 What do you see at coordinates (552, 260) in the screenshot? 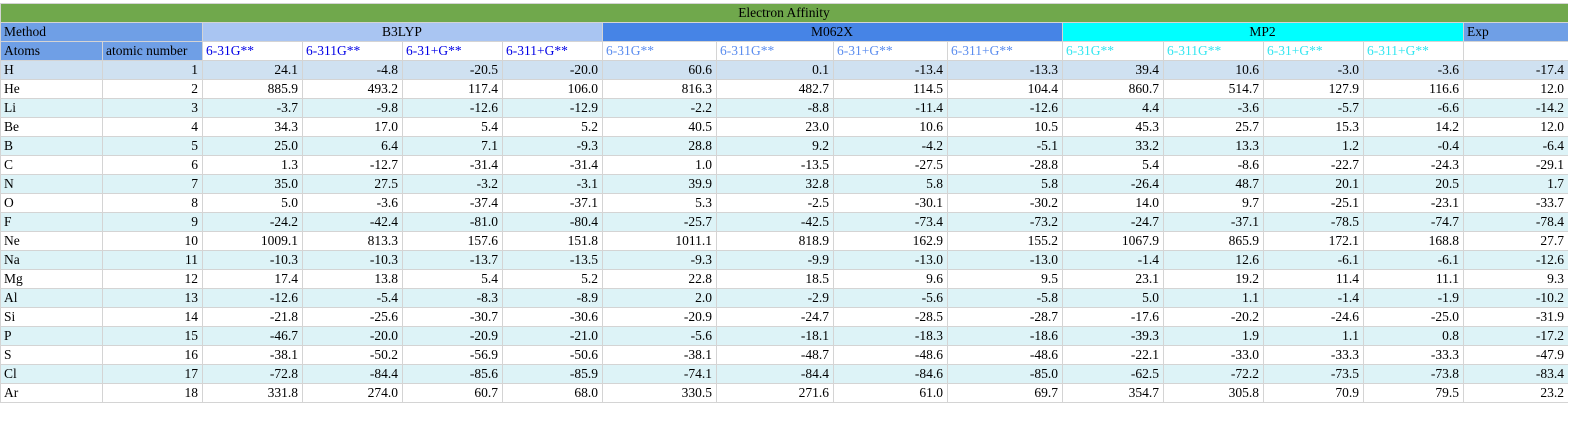
I see `value-cell: -13.5` at bounding box center [552, 260].